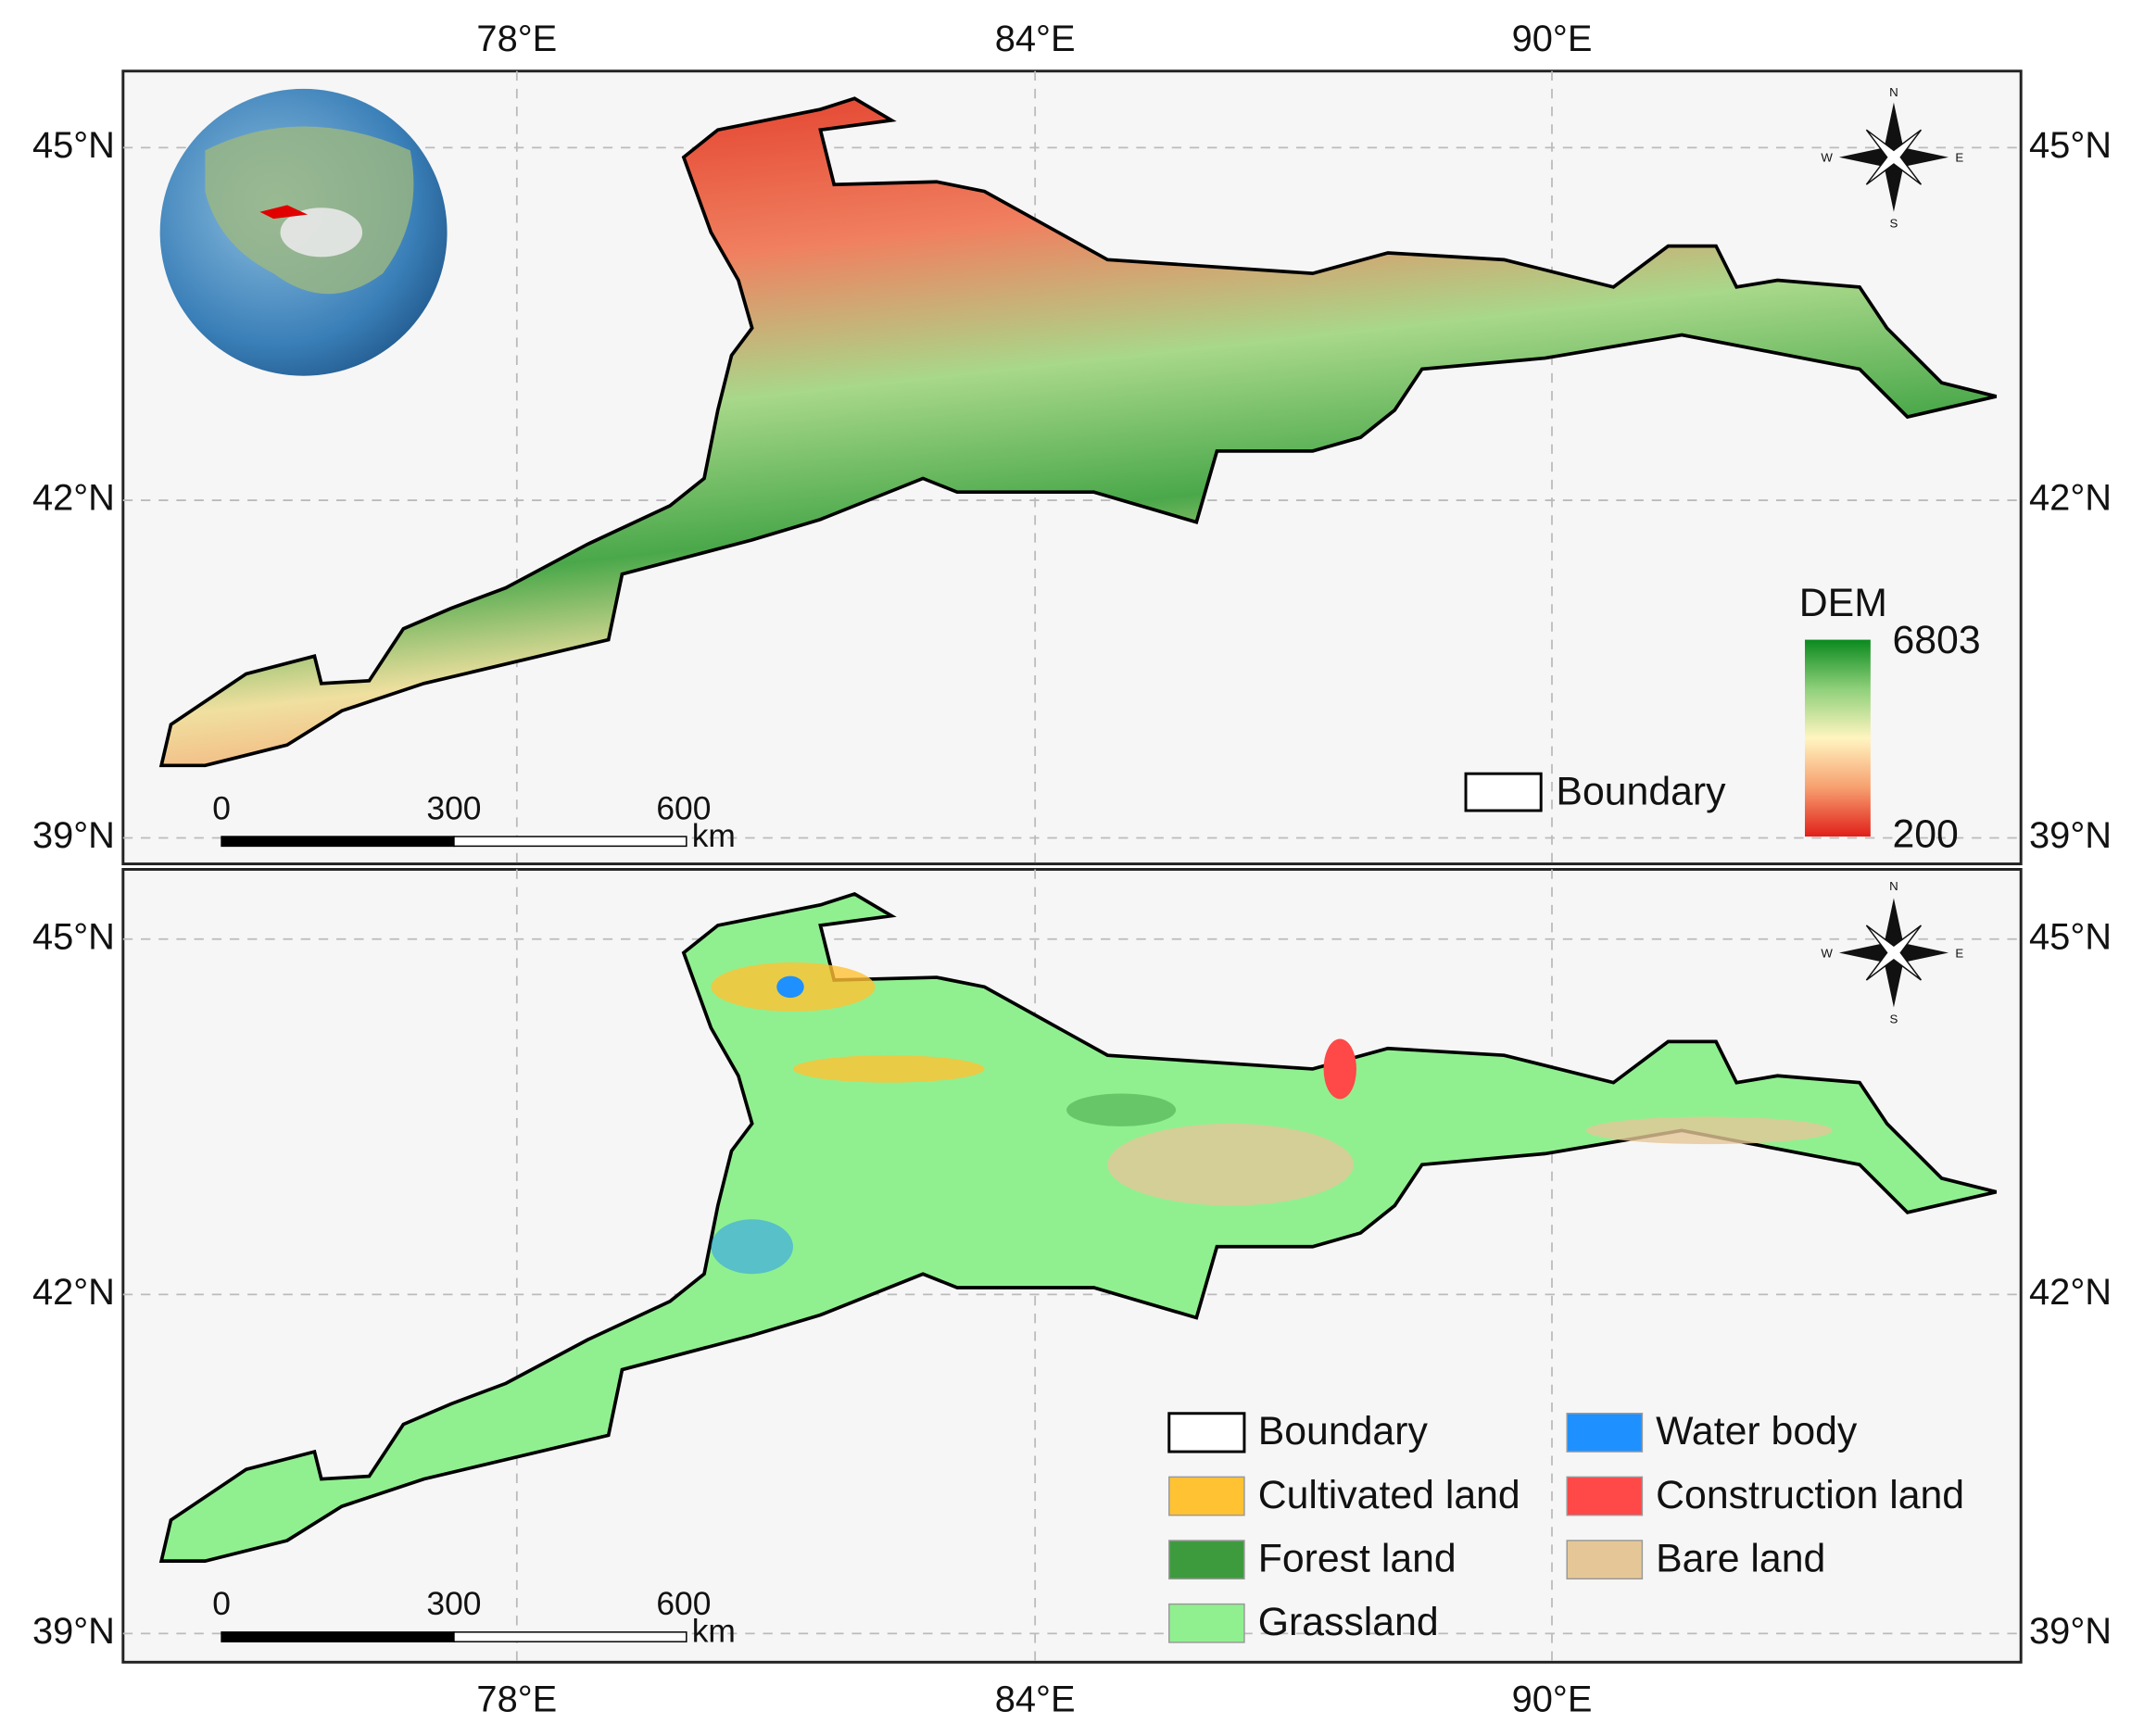 The width and height of the screenshot is (2144, 1736). I want to click on dem-colorbar, so click(1838, 738).